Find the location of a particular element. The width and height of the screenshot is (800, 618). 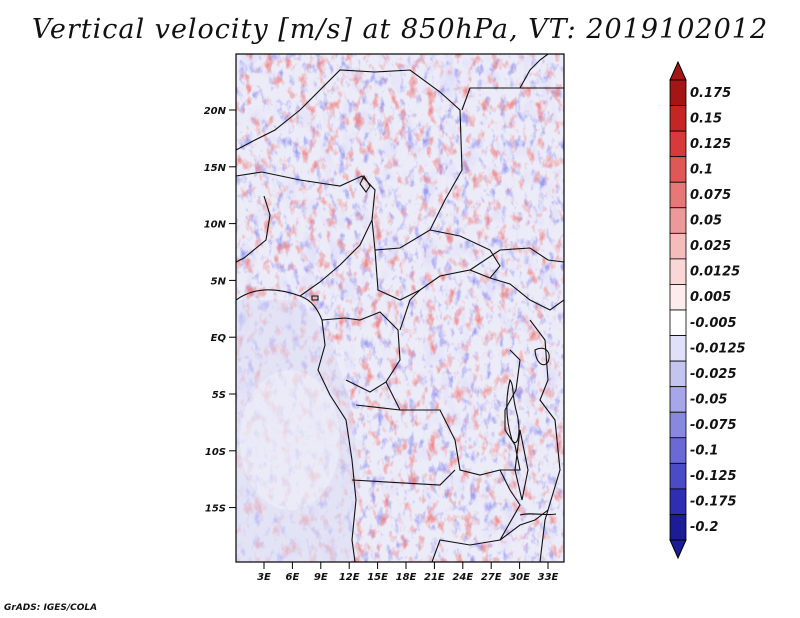

lat-tick-label: 20N is located at coordinates (215, 111).